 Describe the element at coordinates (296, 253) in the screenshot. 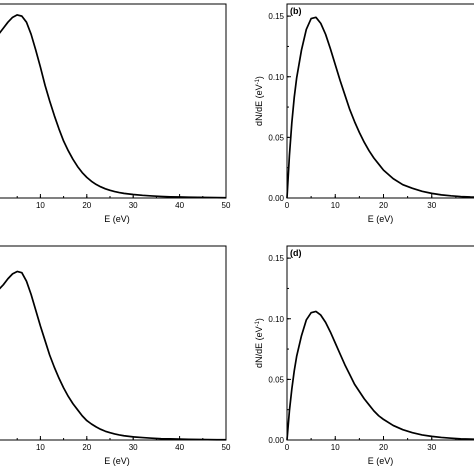

I see `panel-label: (d)` at that location.